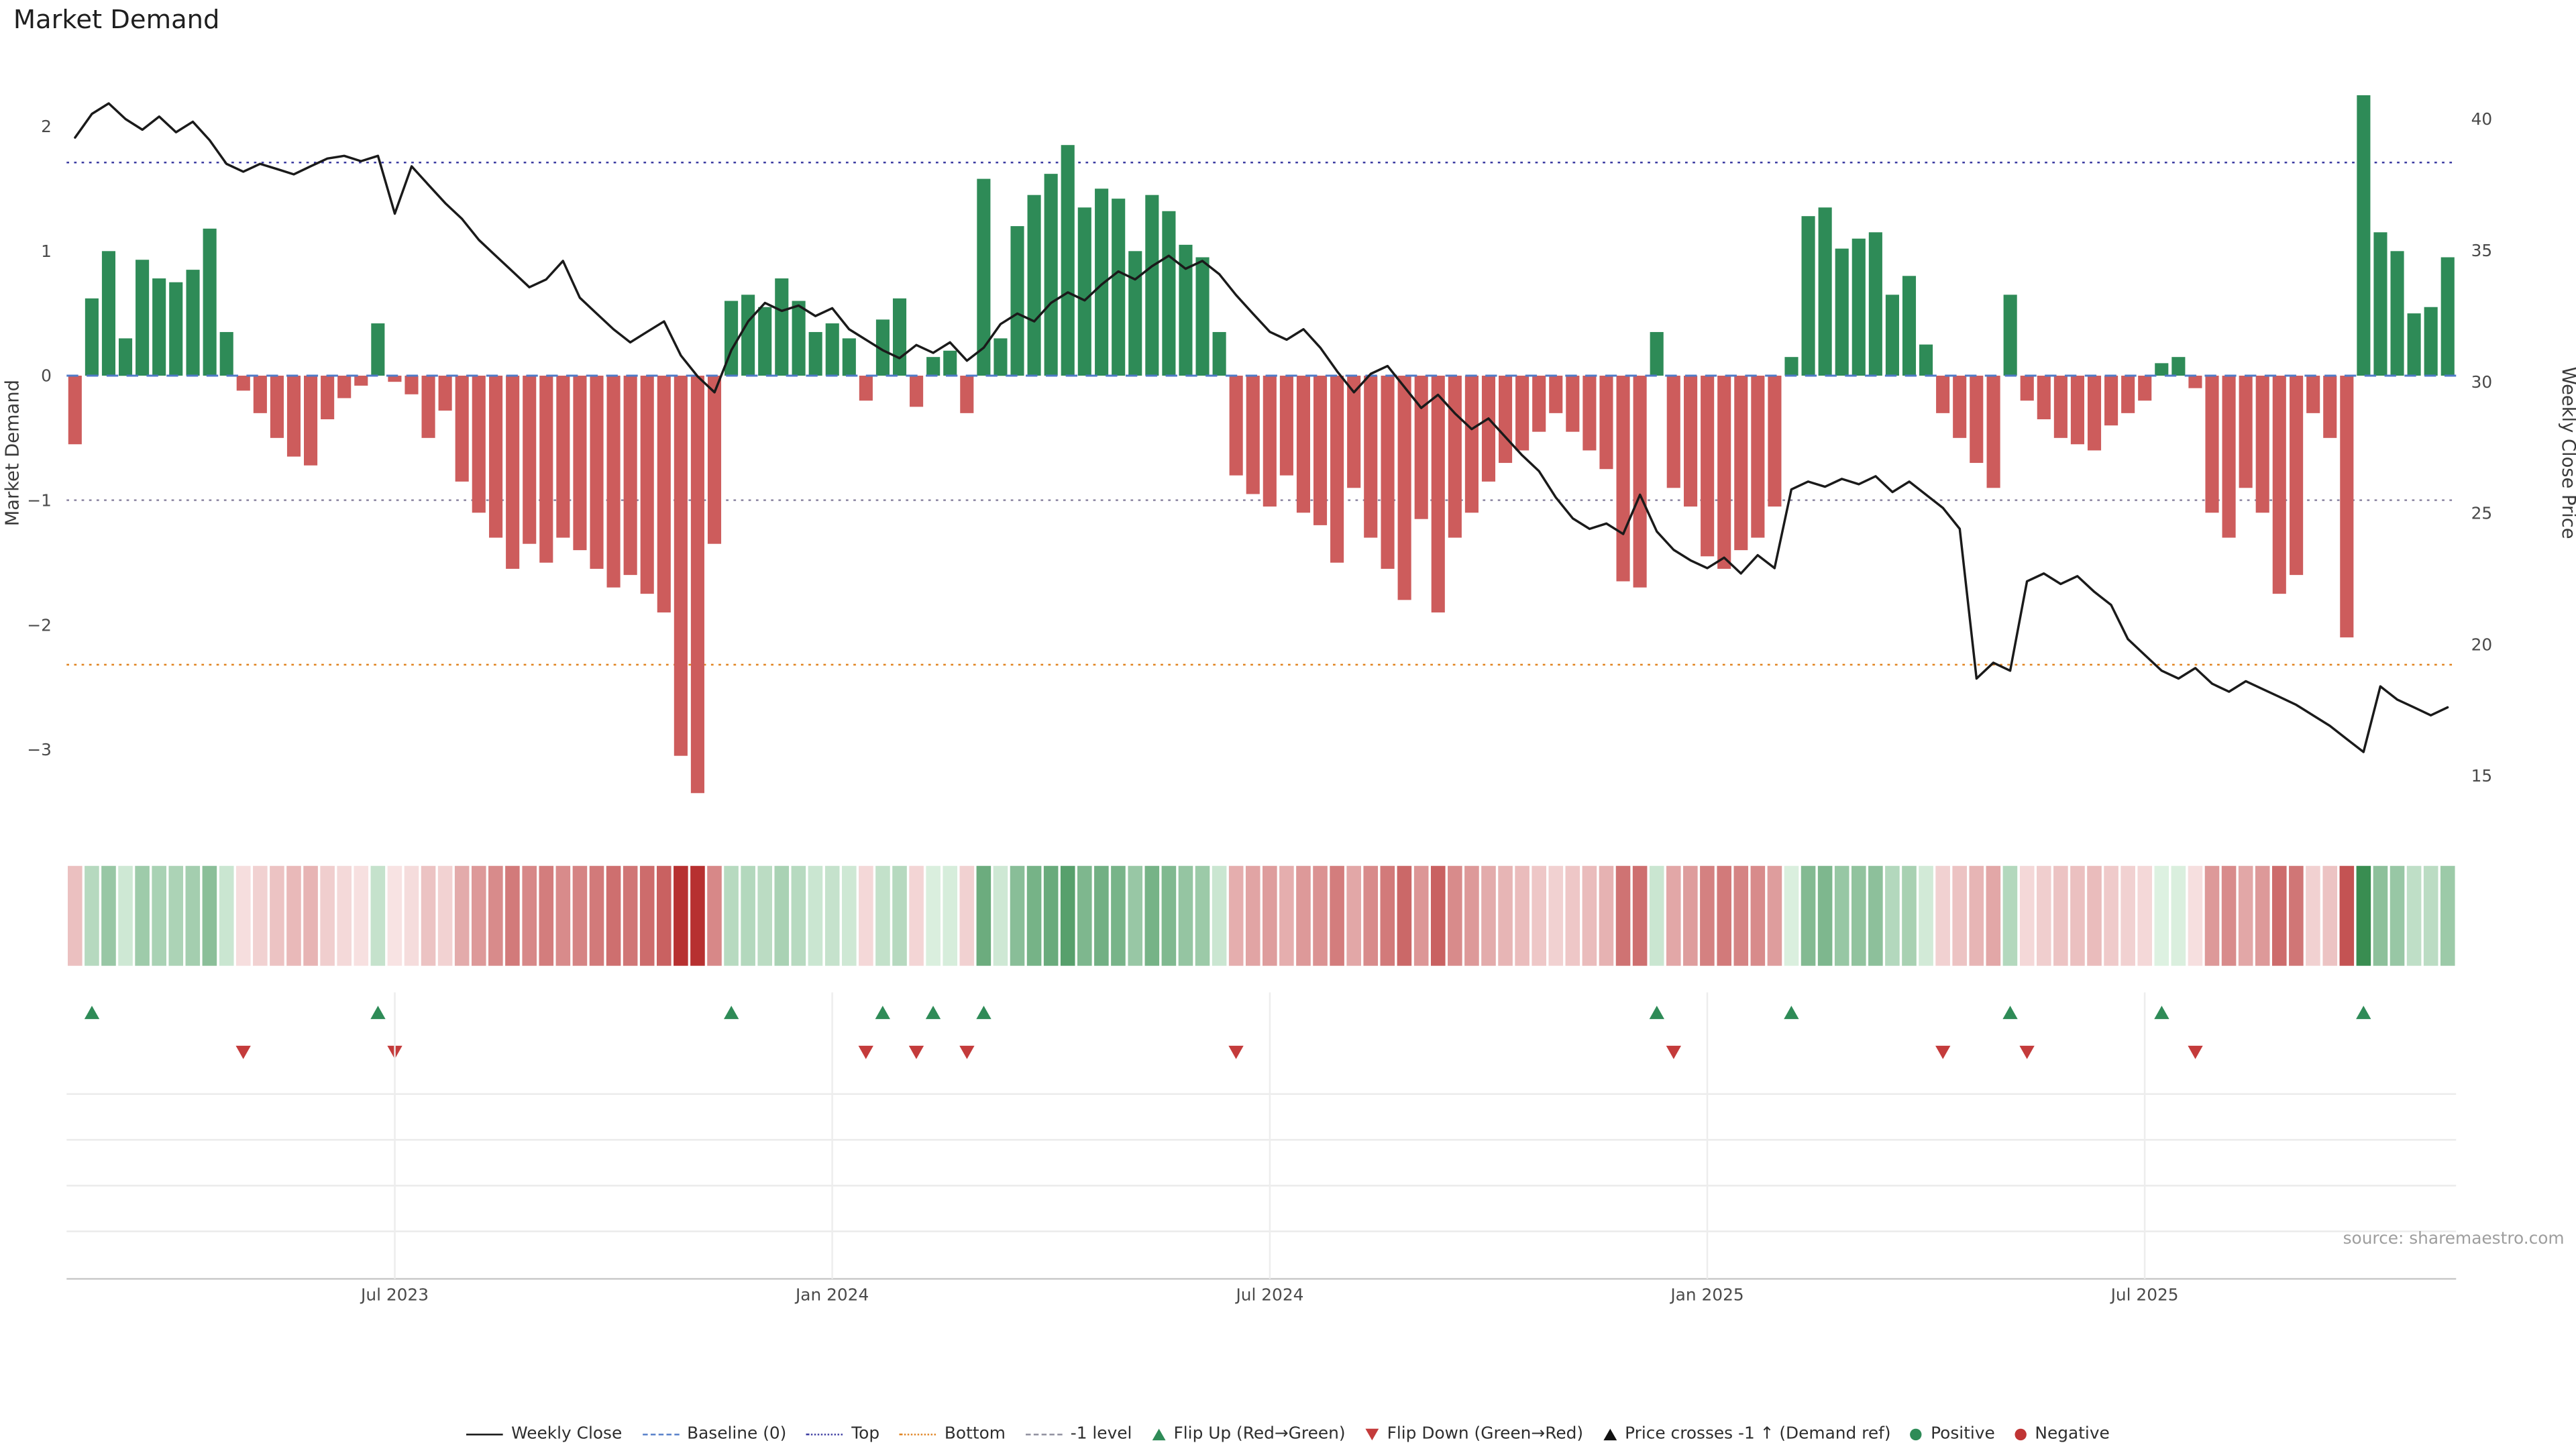 The height and width of the screenshot is (1449, 2576). Describe the element at coordinates (1044, 1435) in the screenshot. I see `legend-line-dashed-swatch` at that location.